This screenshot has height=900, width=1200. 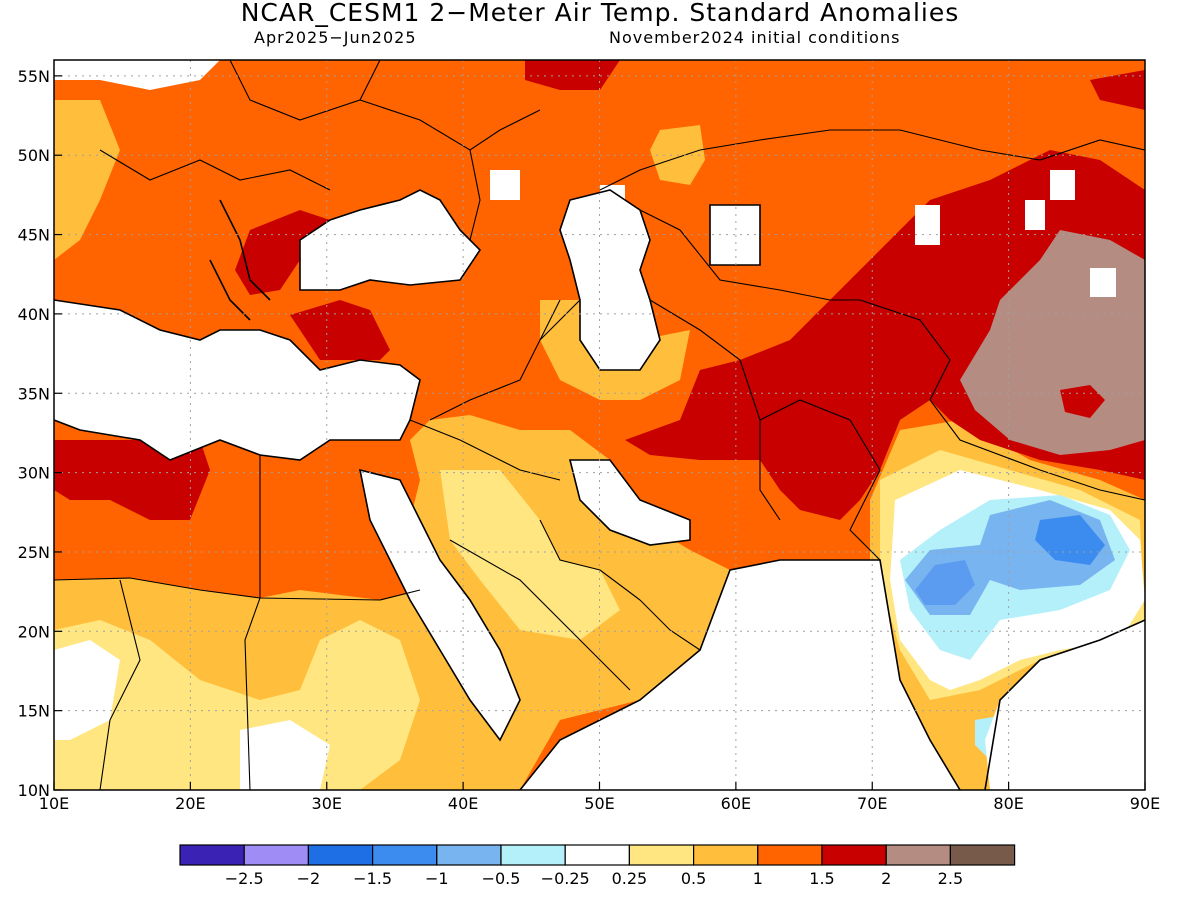 I want to click on legend-label: 1, so click(x=758, y=878).